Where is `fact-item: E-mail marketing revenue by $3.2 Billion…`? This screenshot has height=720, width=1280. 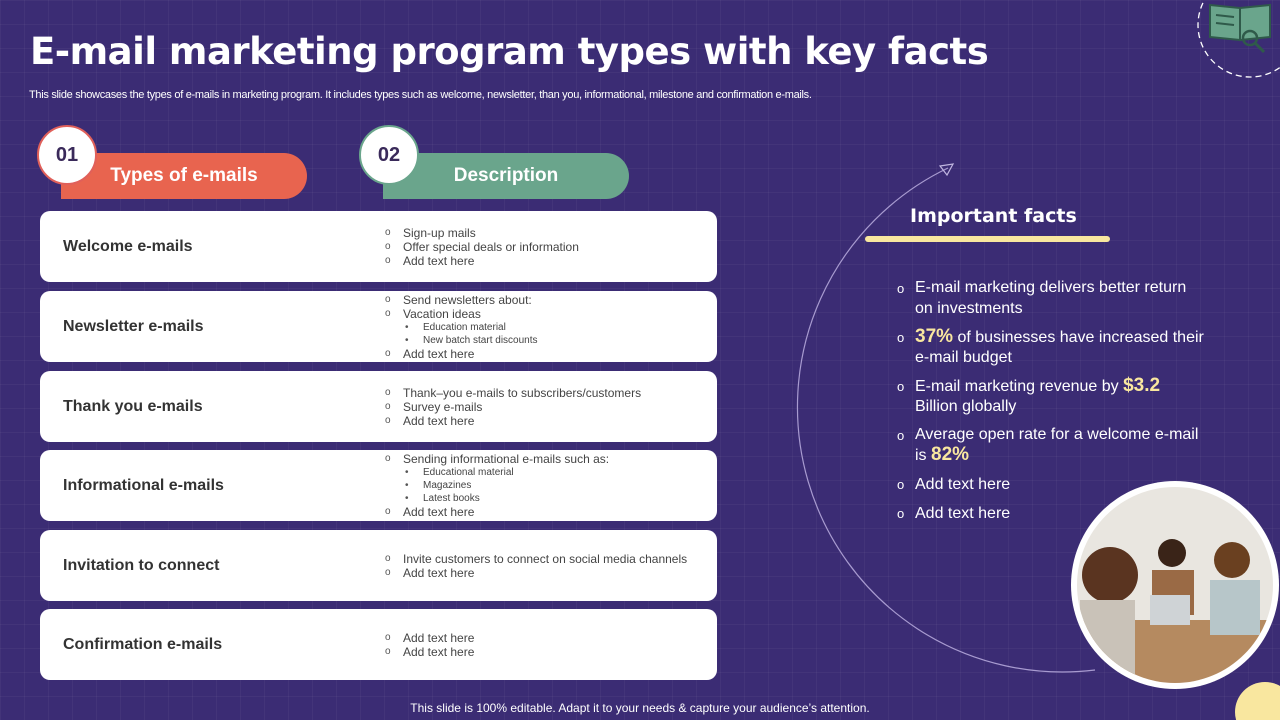 fact-item: E-mail marketing revenue by $3.2 Billion… is located at coordinates (1052, 396).